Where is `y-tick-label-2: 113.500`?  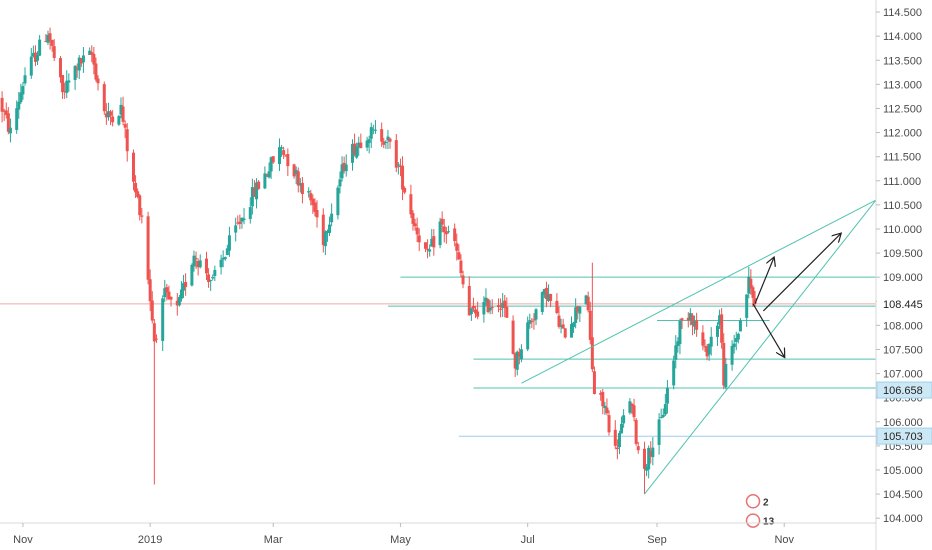 y-tick-label-2: 113.500 is located at coordinates (902, 61).